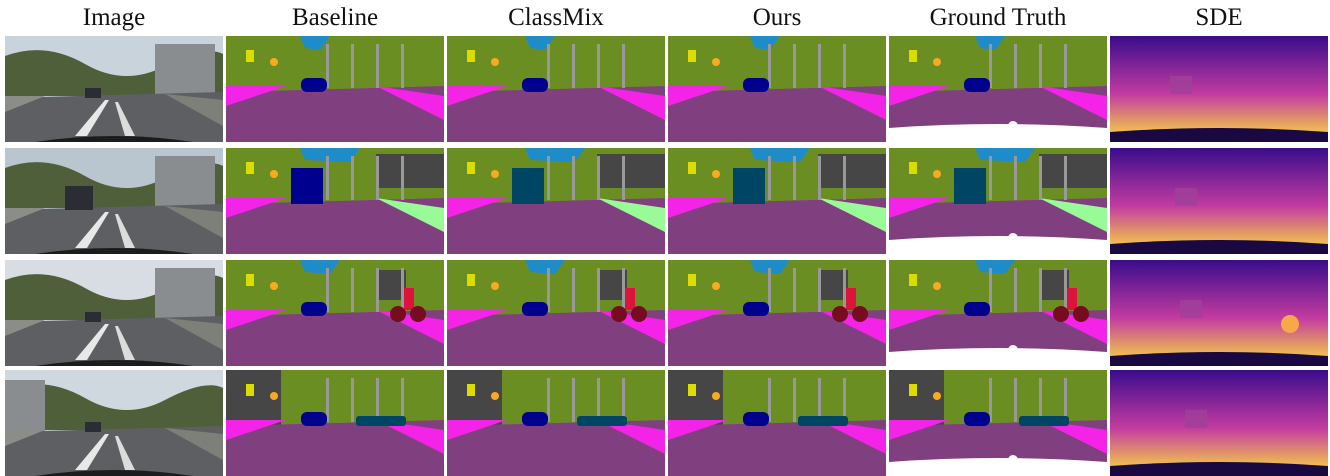 Image resolution: width=1330 pixels, height=476 pixels. I want to click on column-header-baseline: Baseline, so click(335, 17).